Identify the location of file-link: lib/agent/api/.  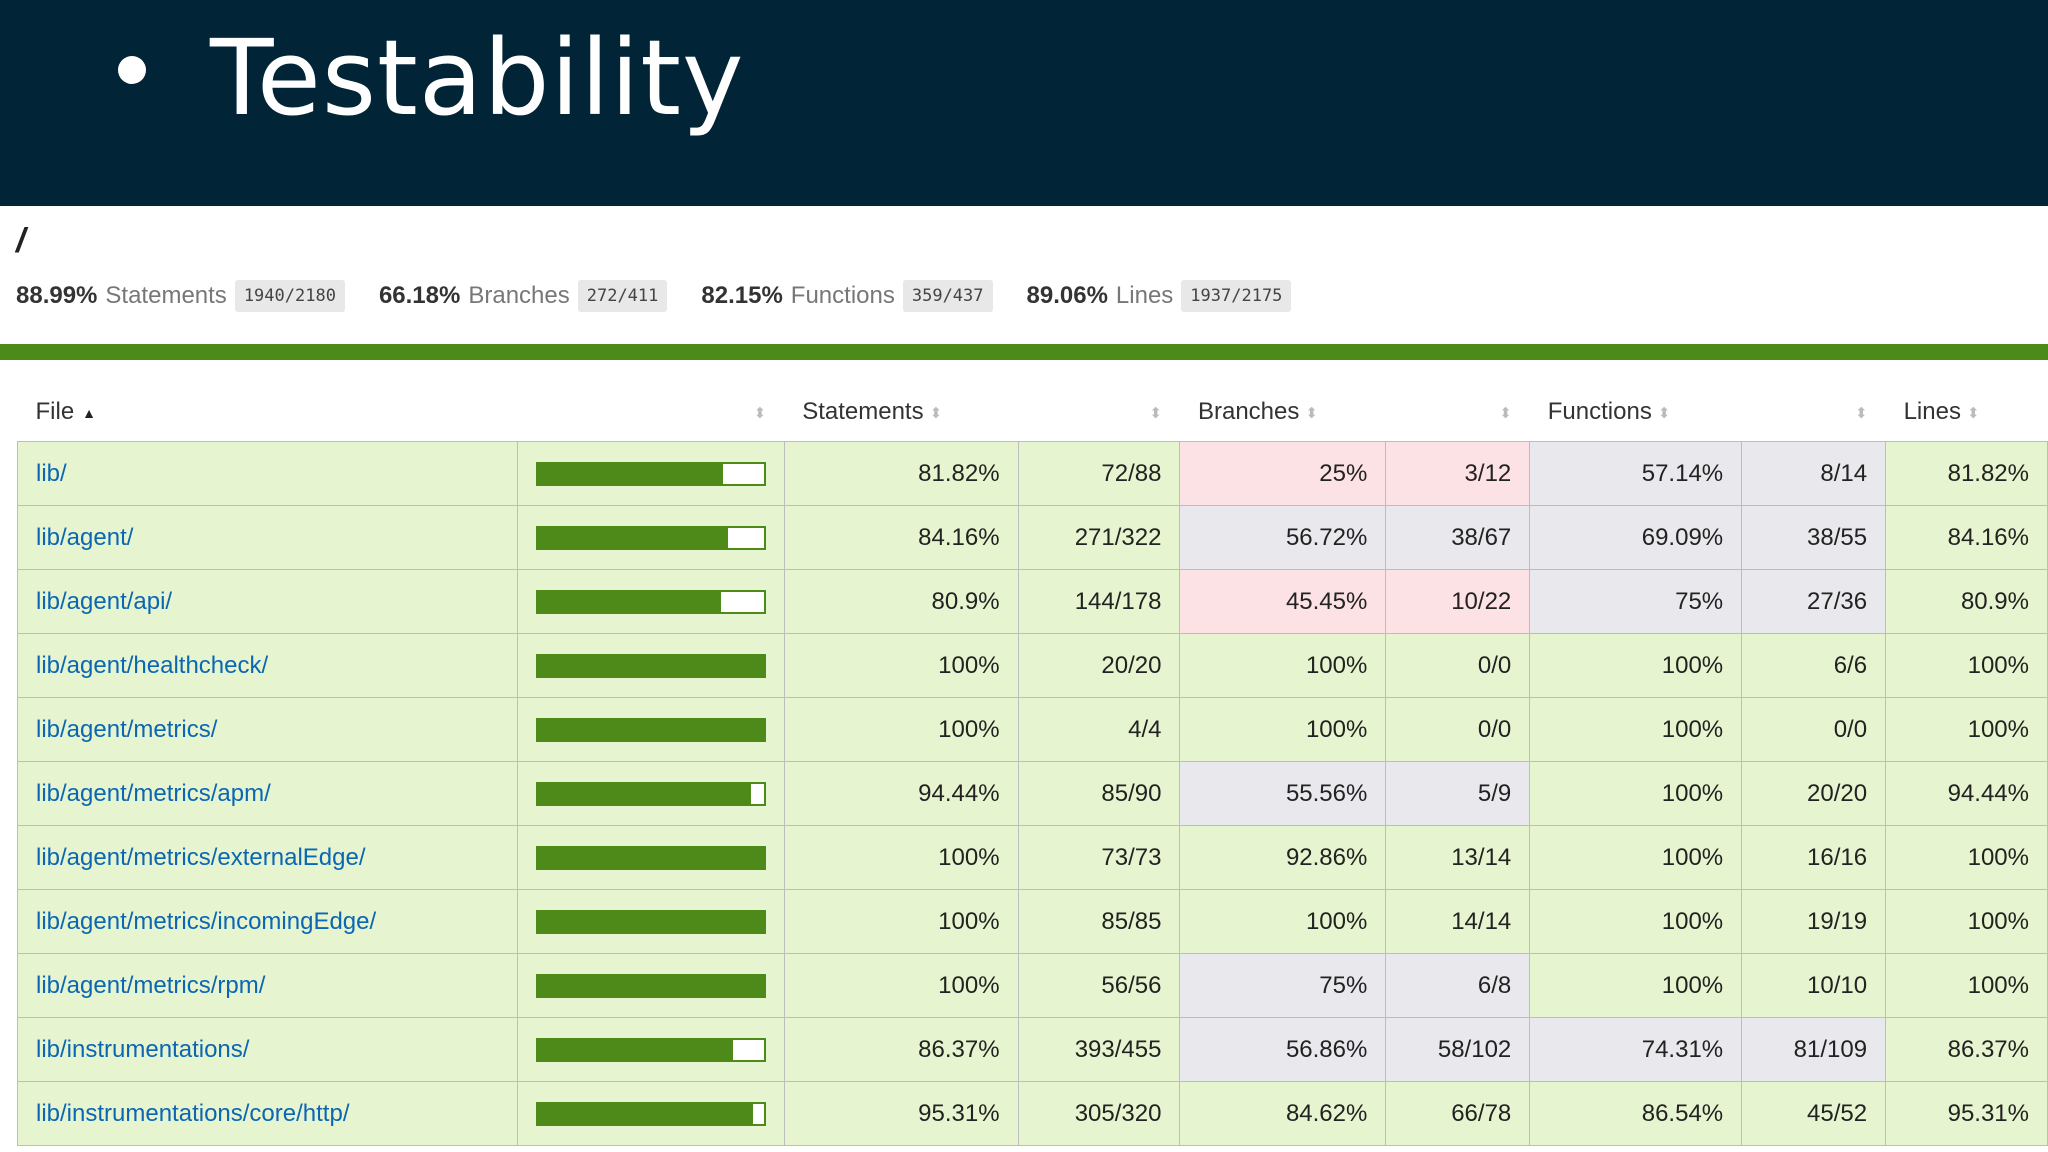
(104, 601).